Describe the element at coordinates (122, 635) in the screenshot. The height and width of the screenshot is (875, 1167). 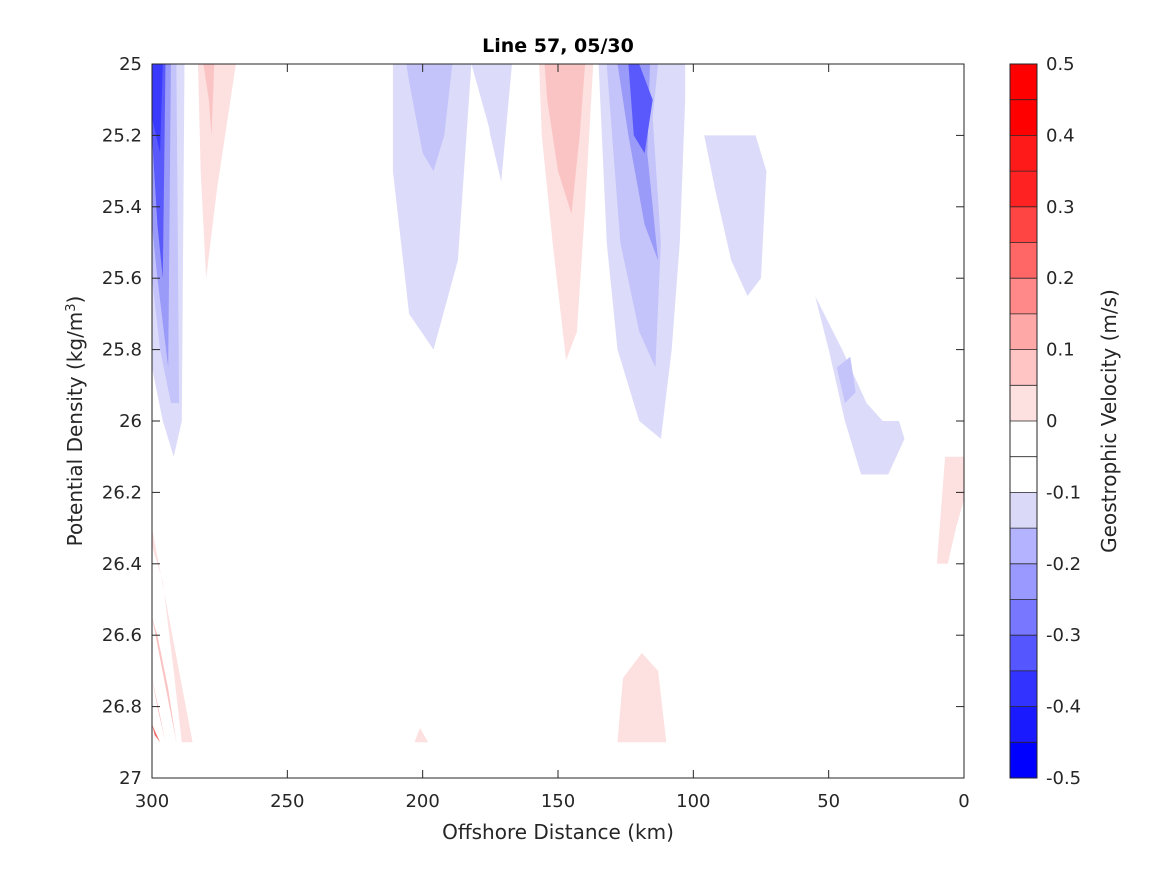
I see `y-tick-label: 26.6` at that location.